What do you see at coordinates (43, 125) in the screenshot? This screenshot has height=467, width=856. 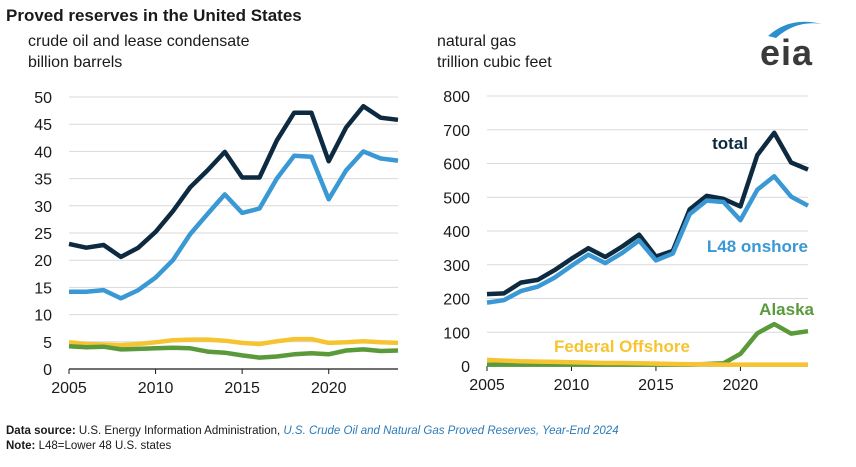 I see `oil-y-tick-label: 45` at bounding box center [43, 125].